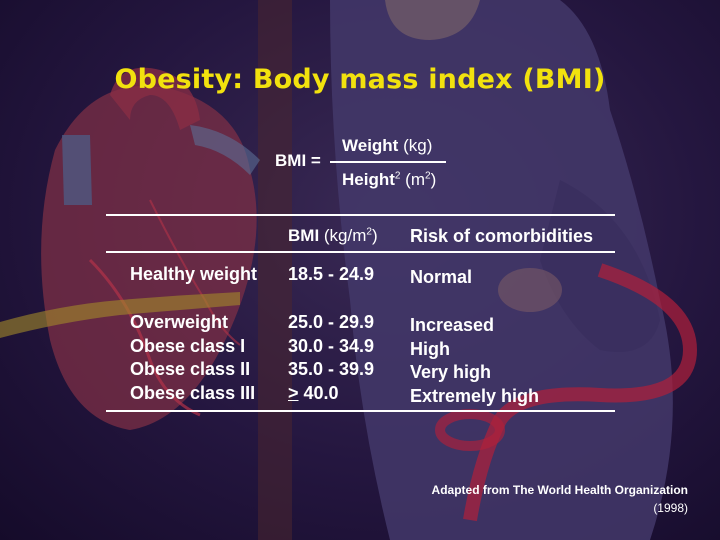 The height and width of the screenshot is (540, 720). What do you see at coordinates (451, 372) in the screenshot?
I see `table-cell-risk: Very high` at bounding box center [451, 372].